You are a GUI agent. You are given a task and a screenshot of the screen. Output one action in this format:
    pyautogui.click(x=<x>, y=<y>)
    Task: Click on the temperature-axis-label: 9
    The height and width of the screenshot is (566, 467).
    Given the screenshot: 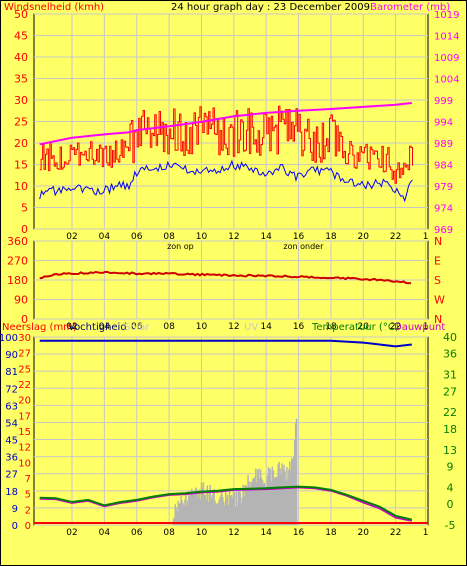 What is the action you would take?
    pyautogui.click(x=450, y=467)
    